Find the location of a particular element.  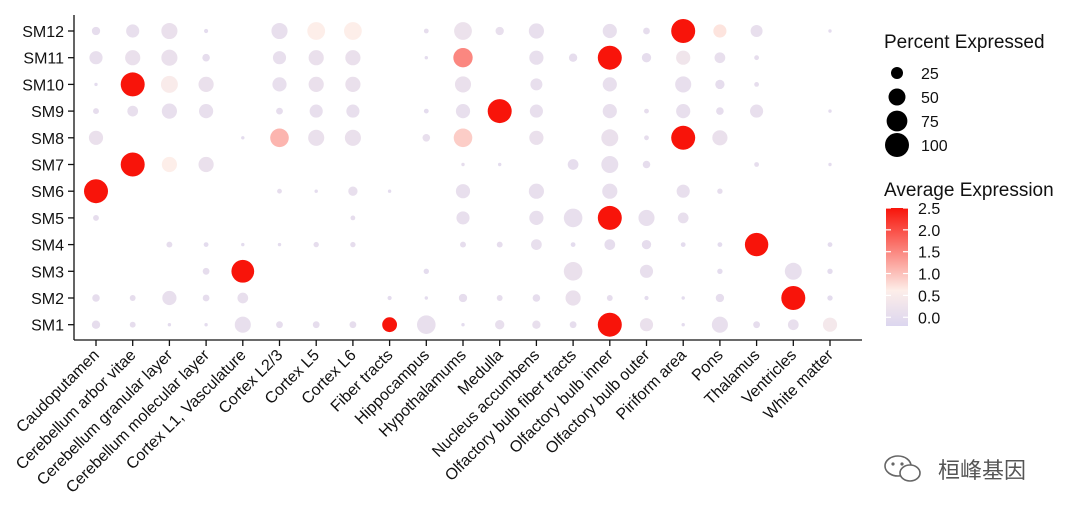

y-tick-label: SM8 is located at coordinates (47, 139).